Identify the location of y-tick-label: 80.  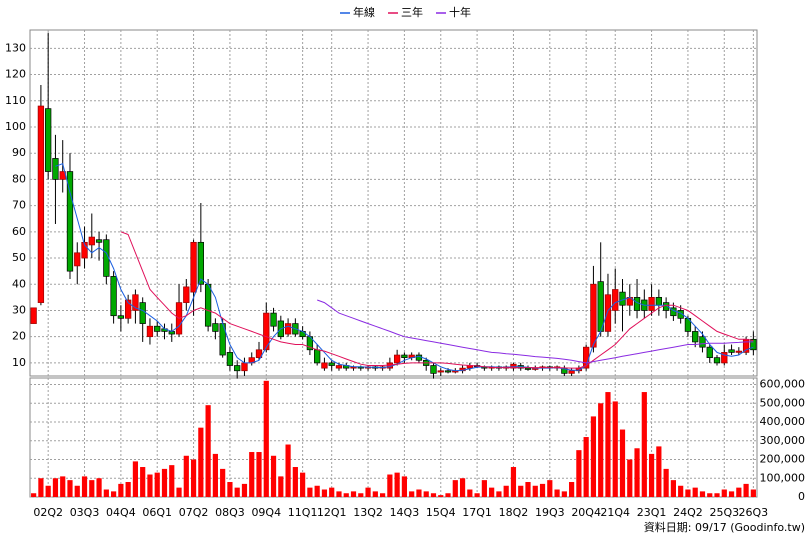
(19, 178).